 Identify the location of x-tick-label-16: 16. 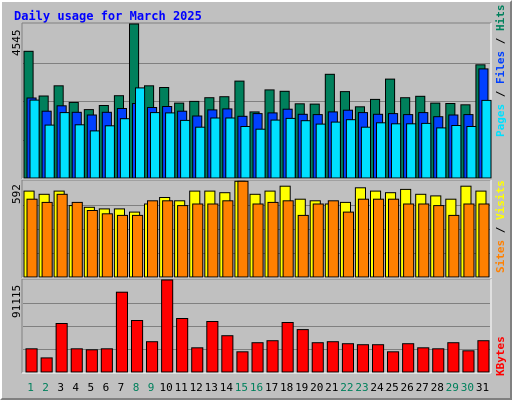
(256, 387).